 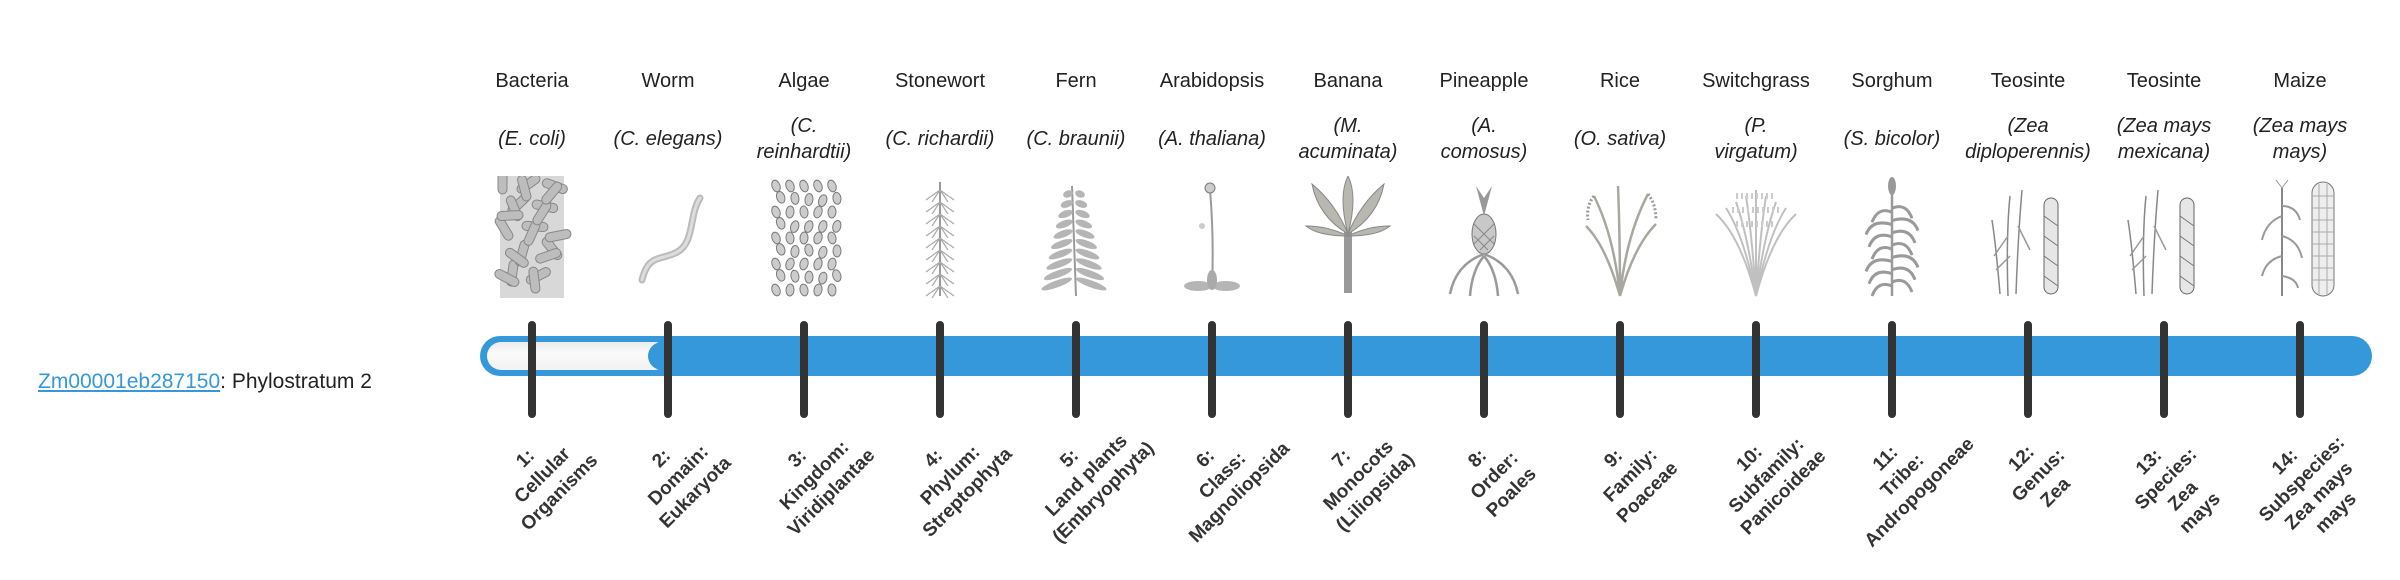 I want to click on phylostratum-track, so click(x=578, y=356).